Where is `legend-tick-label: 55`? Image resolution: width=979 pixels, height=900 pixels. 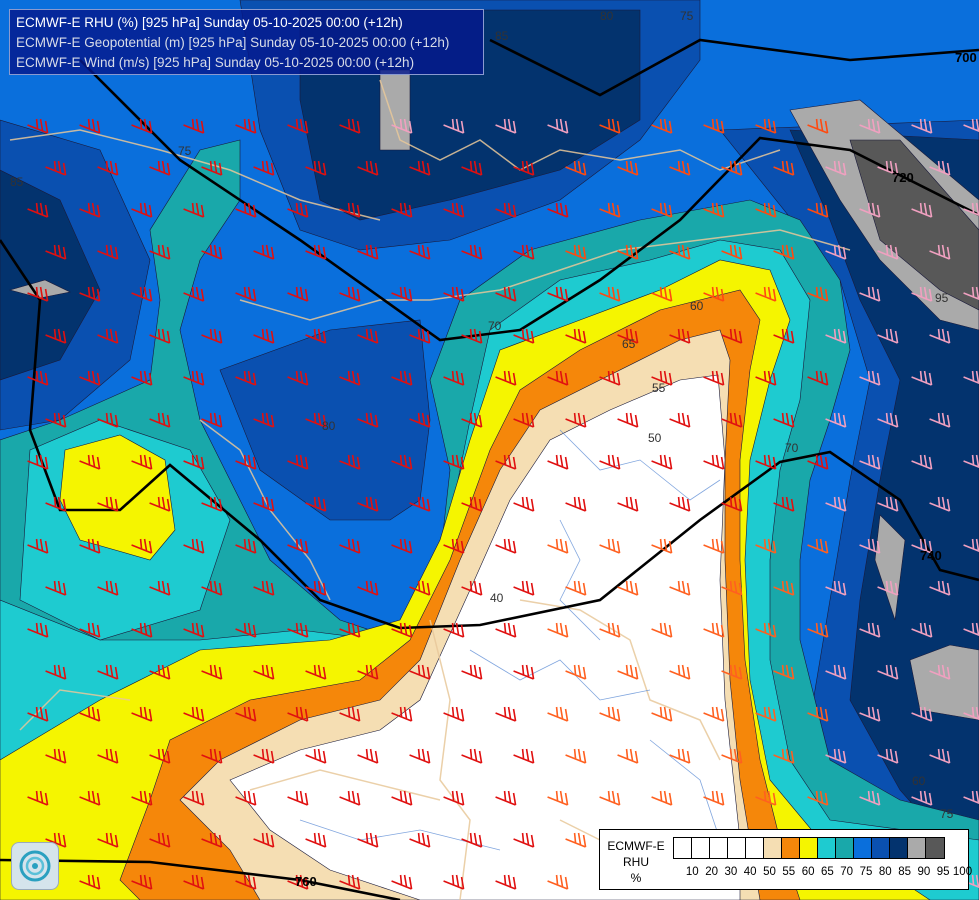
legend-tick-label: 55 is located at coordinates (789, 872).